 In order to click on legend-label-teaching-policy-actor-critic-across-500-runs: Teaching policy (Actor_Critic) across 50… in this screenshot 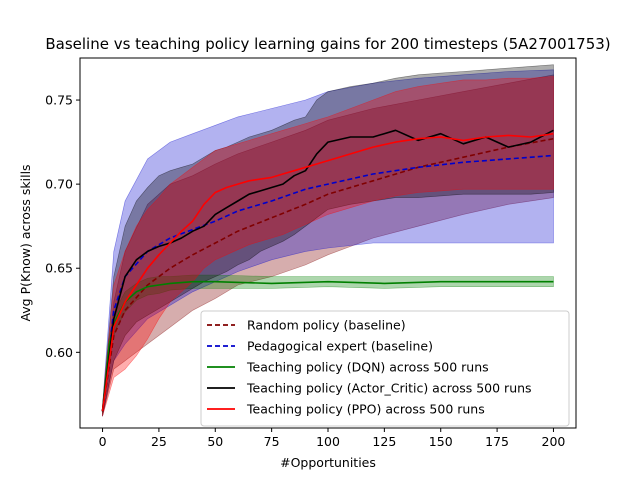, I will do `click(389, 388)`.